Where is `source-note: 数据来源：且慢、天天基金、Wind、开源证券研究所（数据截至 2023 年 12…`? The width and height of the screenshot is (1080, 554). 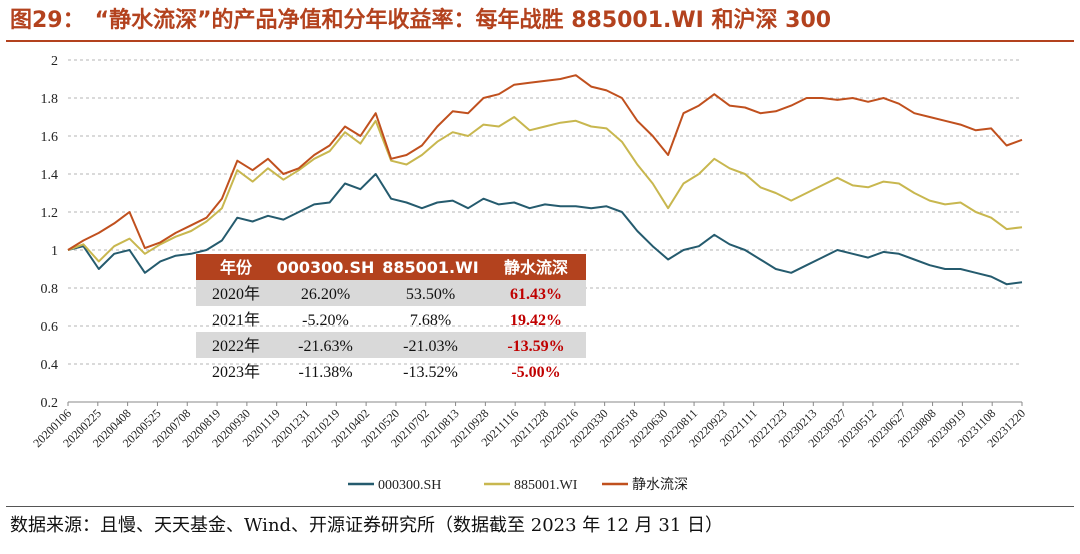
source-note: 数据来源：且慢、天天基金、Wind、开源证券研究所（数据截至 2023 年 12… is located at coordinates (367, 525).